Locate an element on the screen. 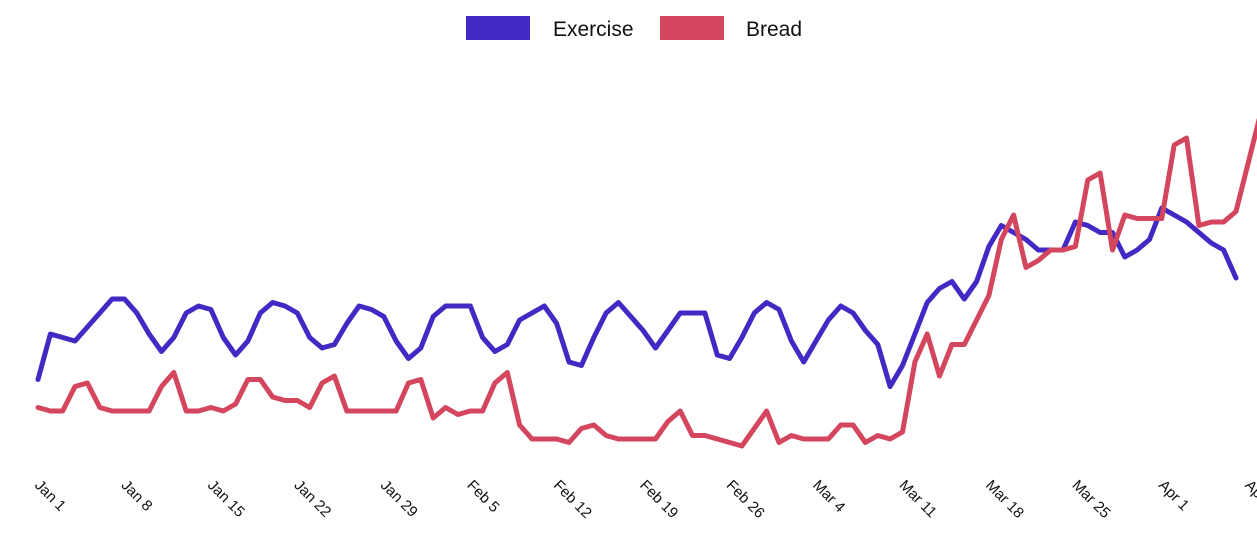 This screenshot has height=533, width=1257. x-tick-label: Apr 1 is located at coordinates (1173, 495).